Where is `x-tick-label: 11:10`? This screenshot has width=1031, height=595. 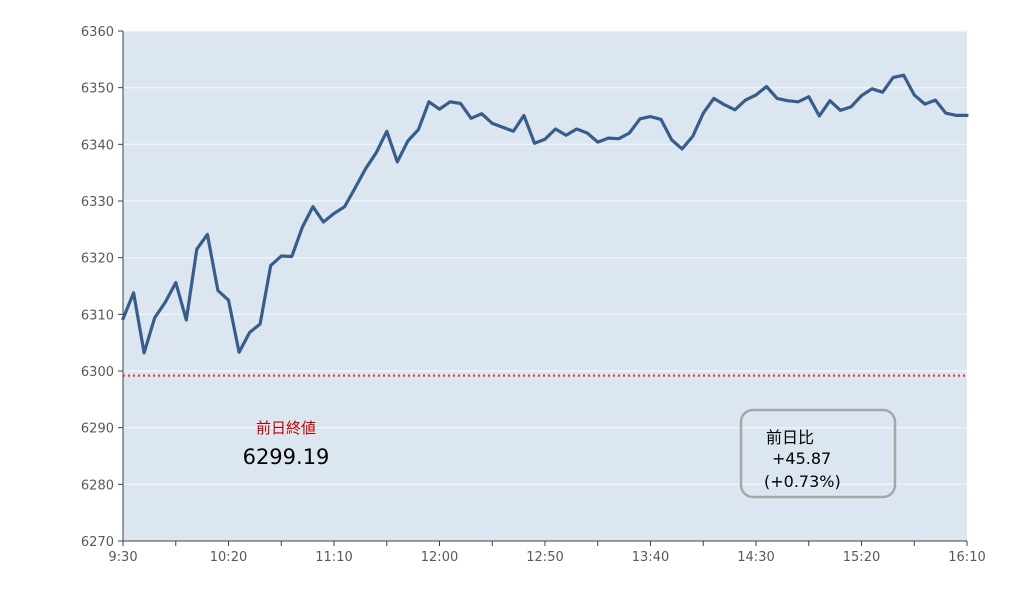
x-tick-label: 11:10 is located at coordinates (333, 557).